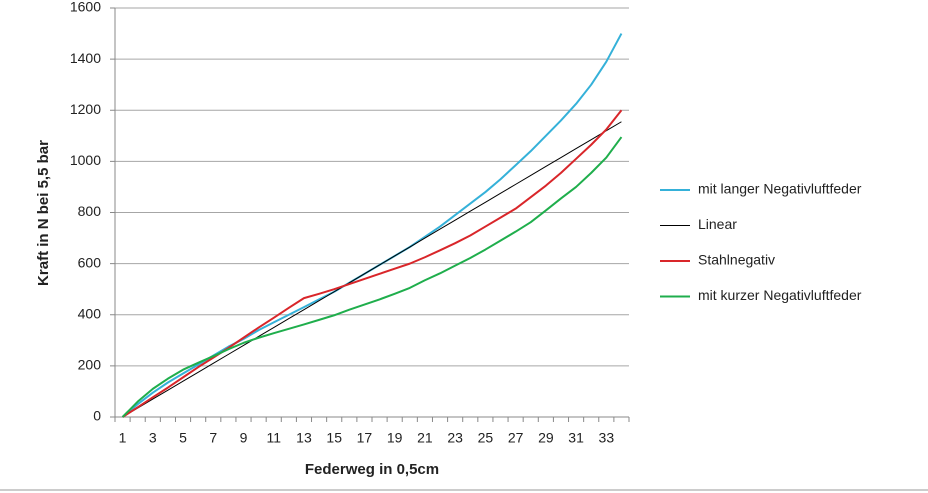 Image resolution: width=928 pixels, height=493 pixels. I want to click on y-tick-label: 1200, so click(85, 109).